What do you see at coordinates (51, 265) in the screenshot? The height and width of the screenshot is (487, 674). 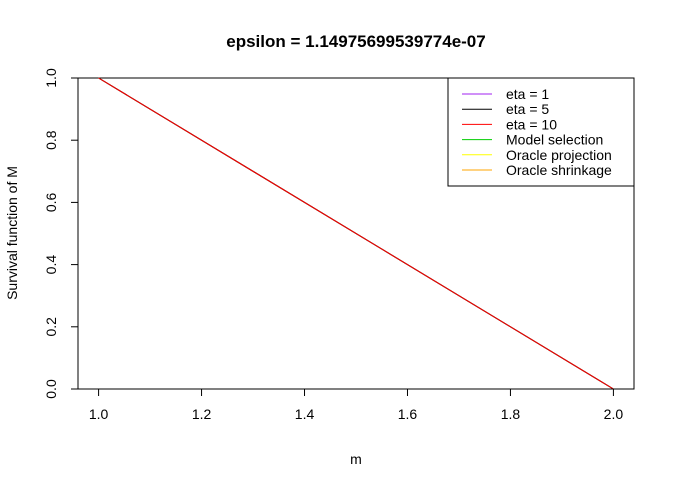 I see `y-tick-label: 0.4` at bounding box center [51, 265].